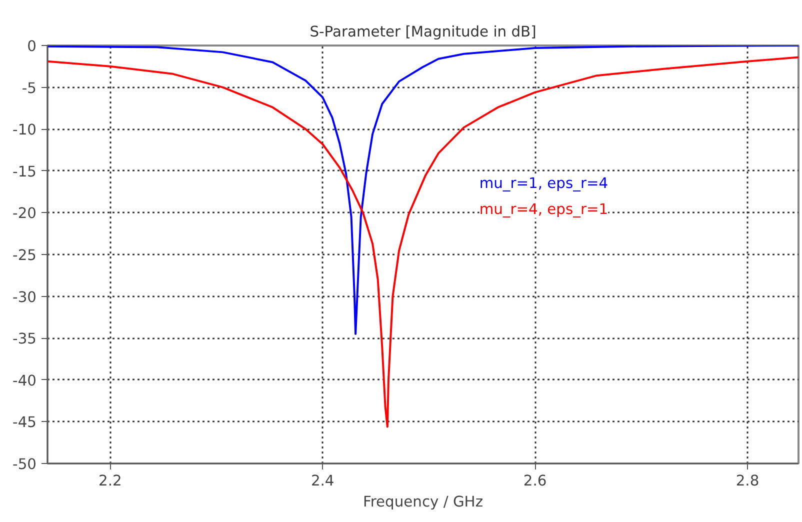 Image resolution: width=802 pixels, height=522 pixels. What do you see at coordinates (24, 423) in the screenshot?
I see `y-tick-label: -45` at bounding box center [24, 423].